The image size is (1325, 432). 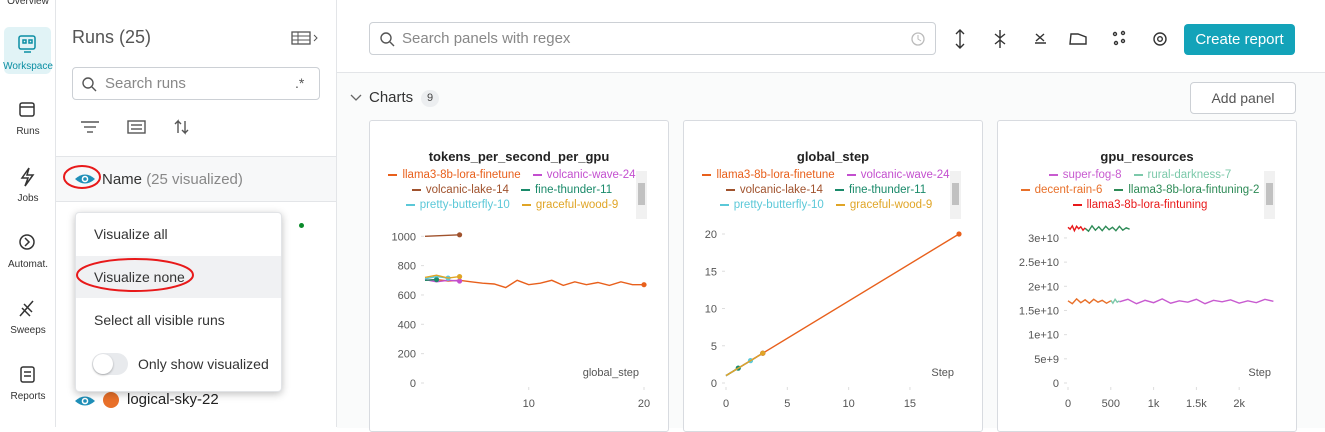 What do you see at coordinates (196, 83) in the screenshot?
I see `run-search: Search runs .*` at bounding box center [196, 83].